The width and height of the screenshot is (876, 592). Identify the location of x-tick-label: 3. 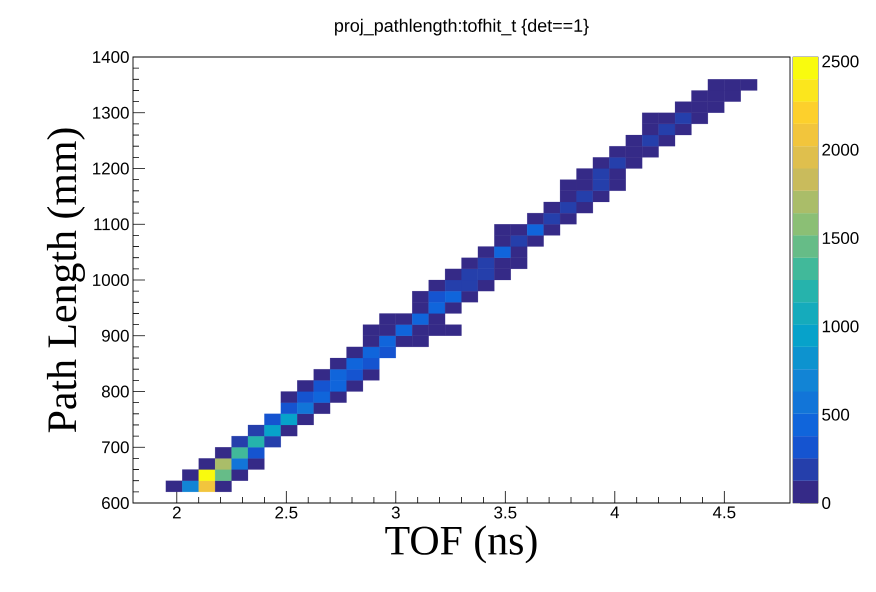
(396, 512).